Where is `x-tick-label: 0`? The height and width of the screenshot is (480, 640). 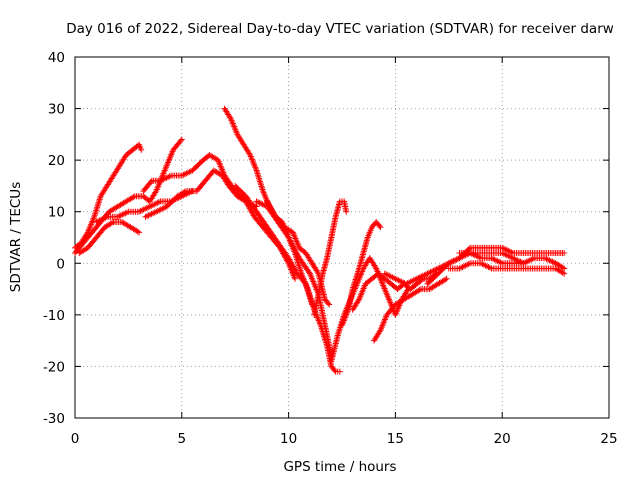 x-tick-label: 0 is located at coordinates (75, 439).